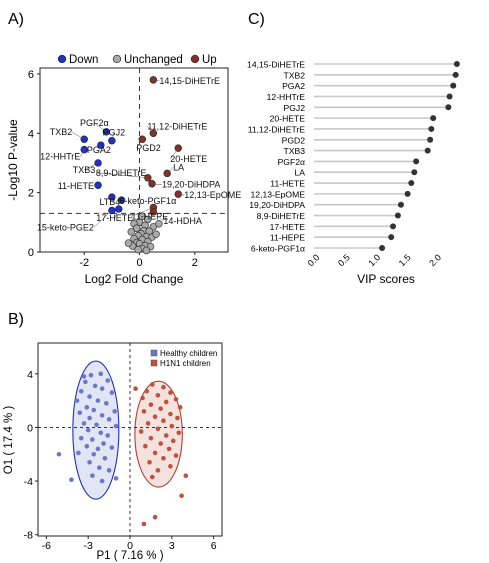  Describe the element at coordinates (209, 60) in the screenshot. I see `volcano-legend-label: Up` at that location.